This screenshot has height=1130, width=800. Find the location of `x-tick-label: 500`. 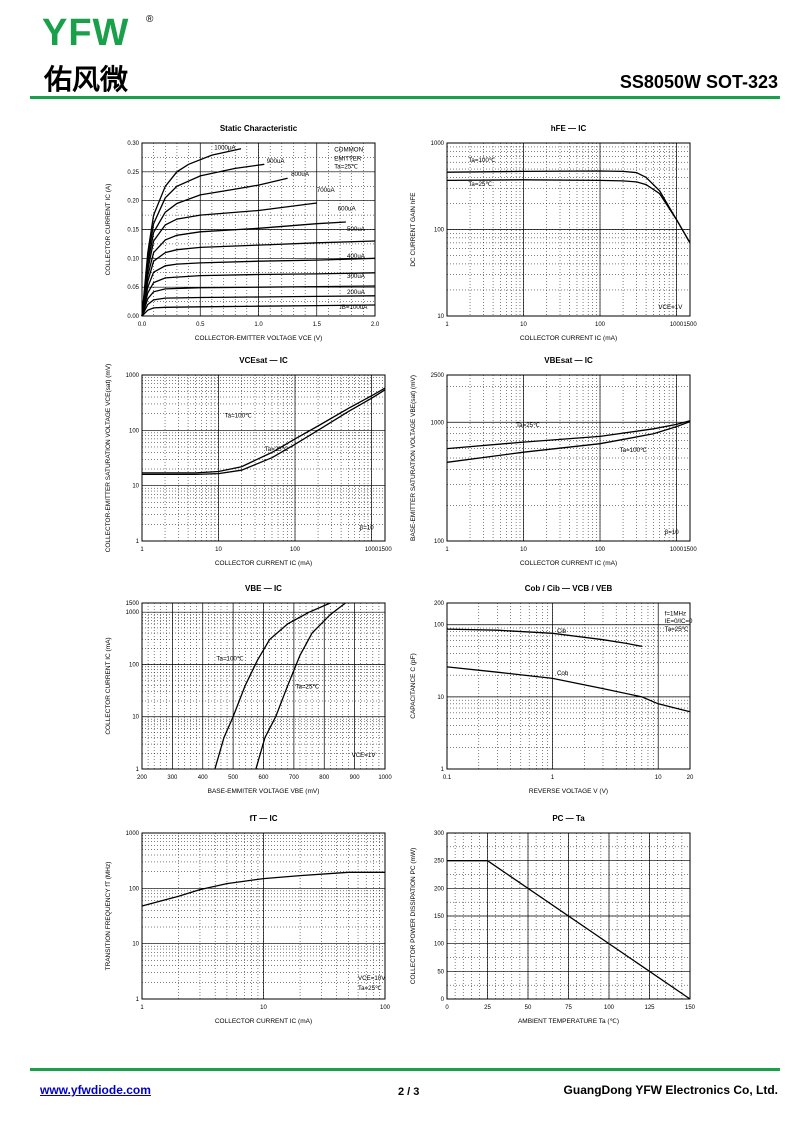

x-tick-label: 500 is located at coordinates (233, 778).